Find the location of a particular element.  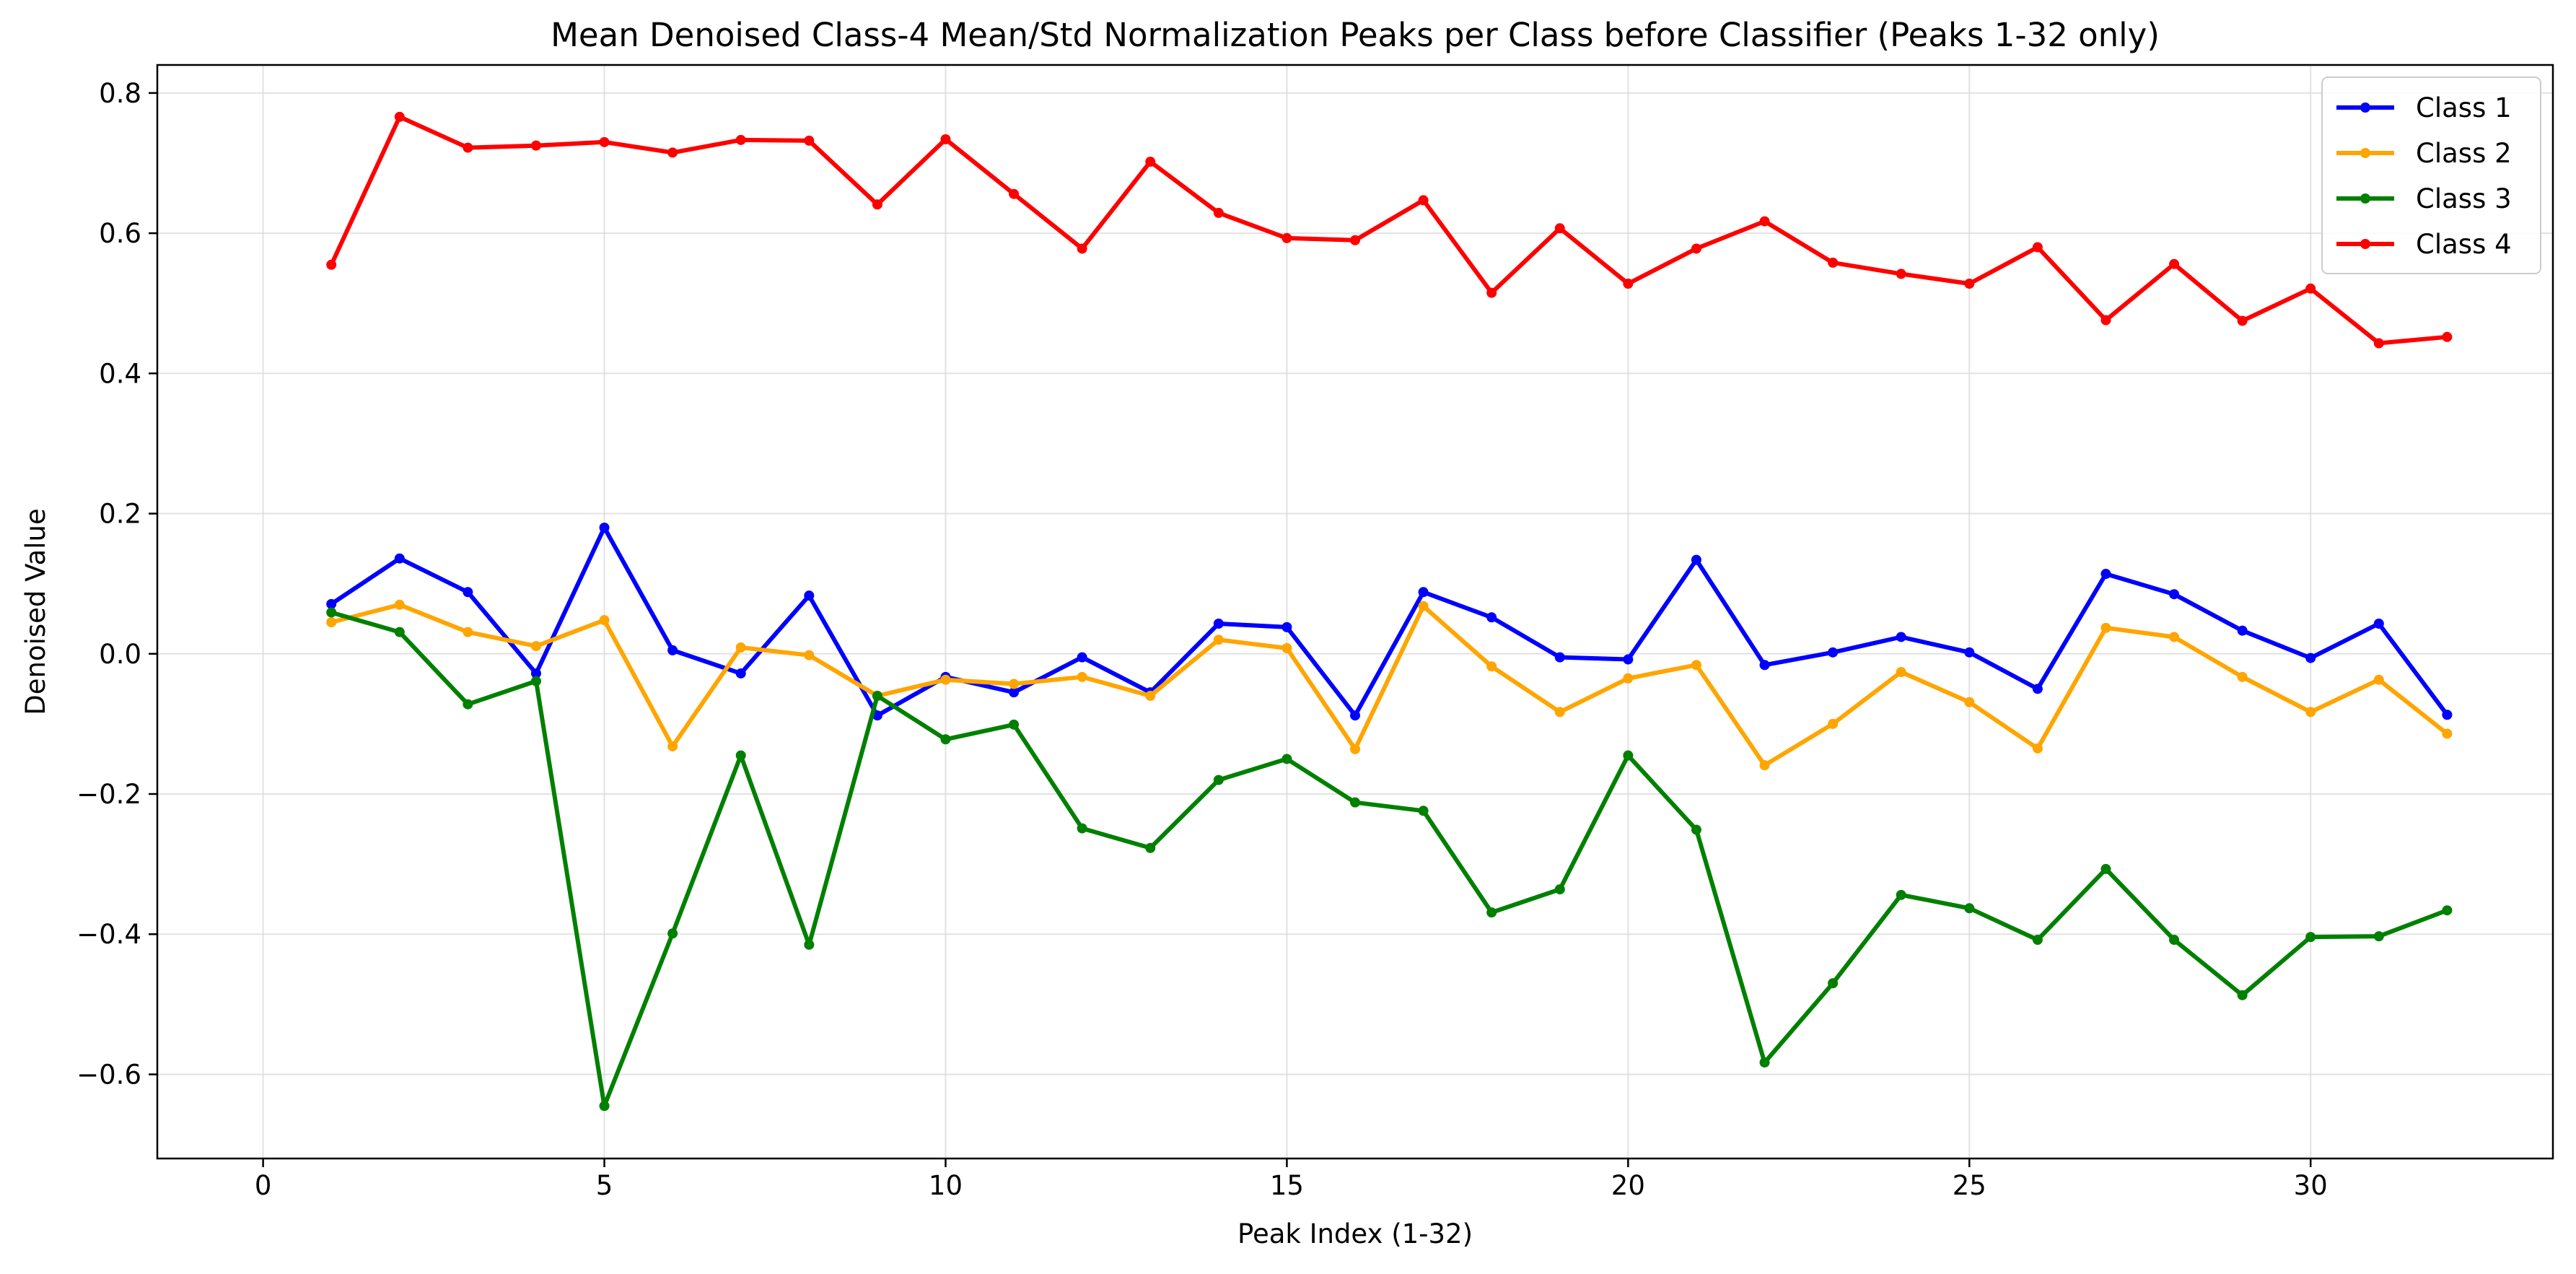

legend-label: Class 1 is located at coordinates (2464, 107).